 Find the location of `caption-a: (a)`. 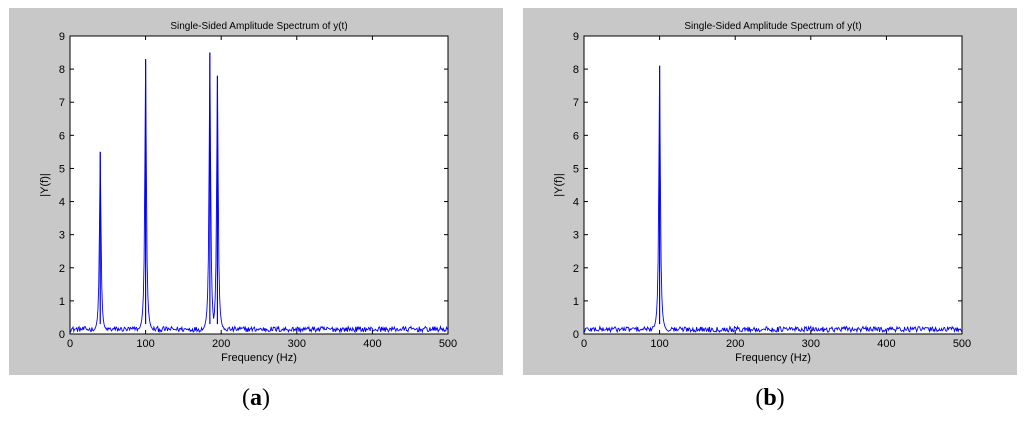

caption-a: (a) is located at coordinates (256, 398).